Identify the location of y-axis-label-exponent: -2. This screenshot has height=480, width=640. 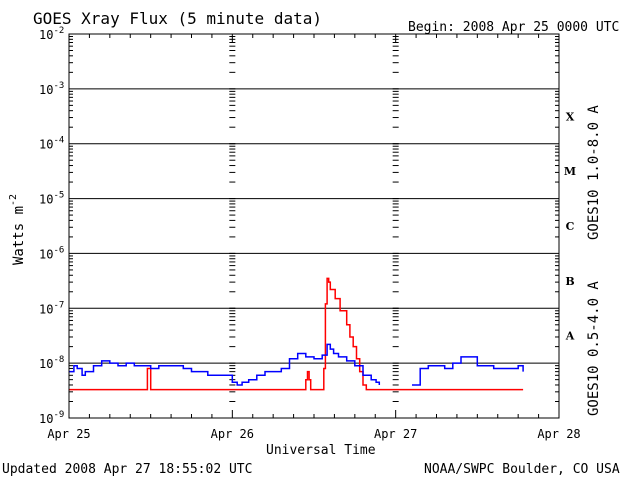
(13, 200).